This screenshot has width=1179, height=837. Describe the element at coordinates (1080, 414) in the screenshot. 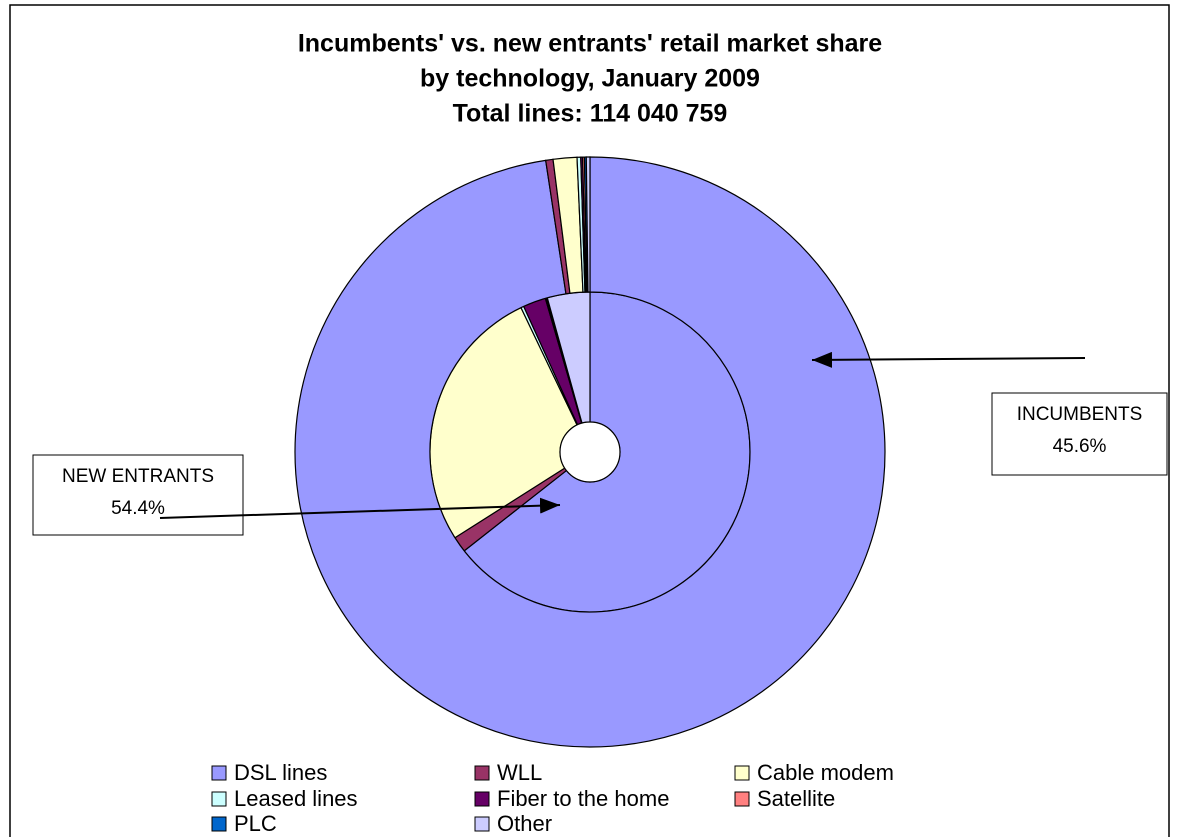

I see `annotation-text: INCUMBENTS` at that location.